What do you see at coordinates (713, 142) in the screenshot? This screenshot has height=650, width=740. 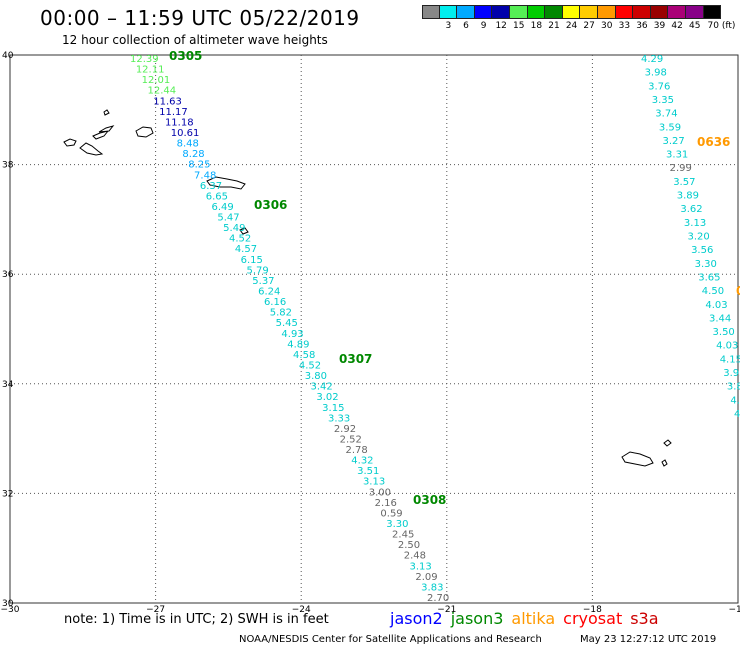 I see `pass-time-label: 0636` at bounding box center [713, 142].